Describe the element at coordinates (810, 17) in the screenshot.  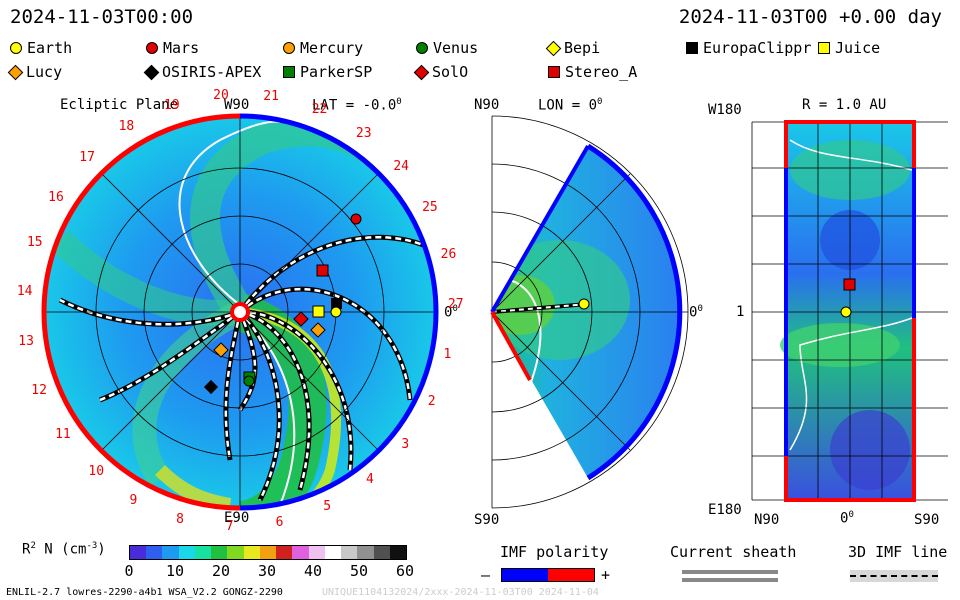
I see `datetime-right: 2024-11-03T00 +0.00 day` at that location.